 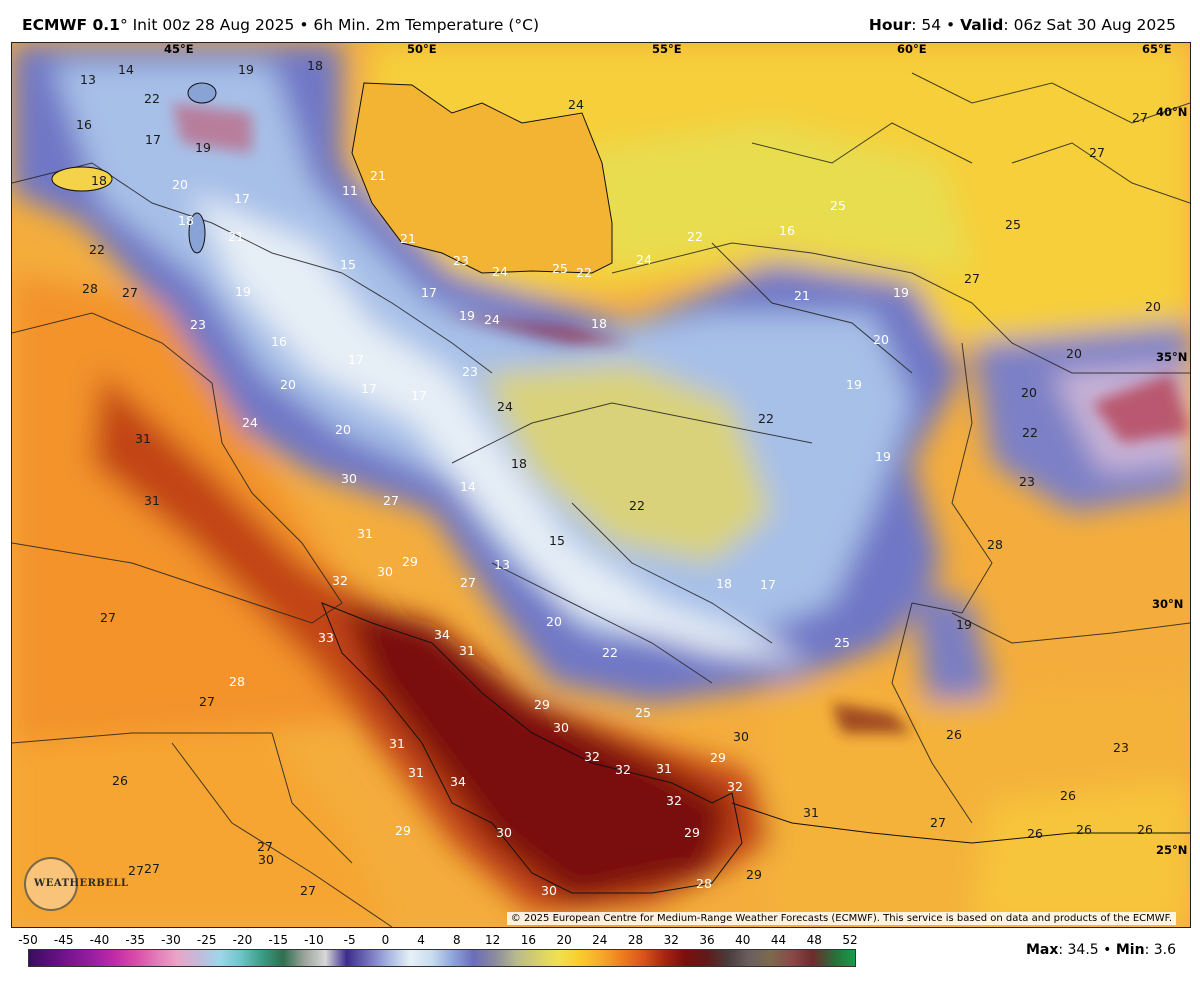 I want to click on temperature-value-label: 13, so click(x=502, y=564).